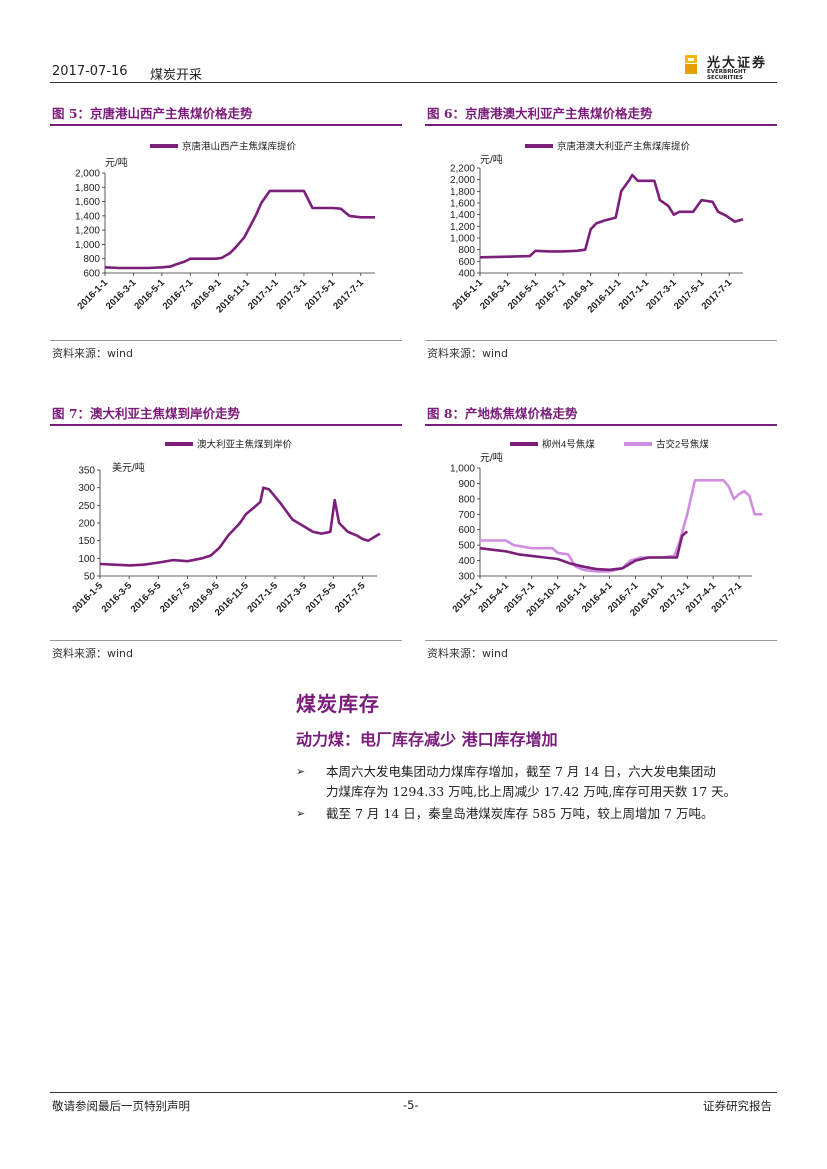  I want to click on y-tick-label: 2,200, so click(462, 169).